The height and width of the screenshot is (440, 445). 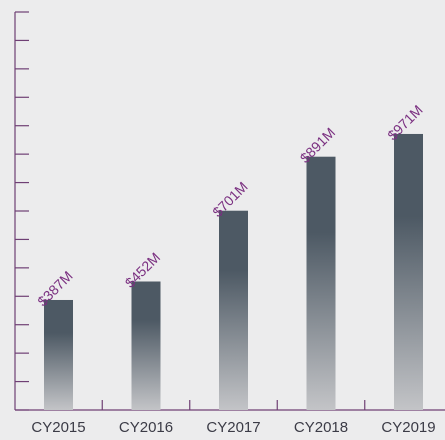 I want to click on x-tick-label-cy2018: CY2018, so click(x=321, y=427).